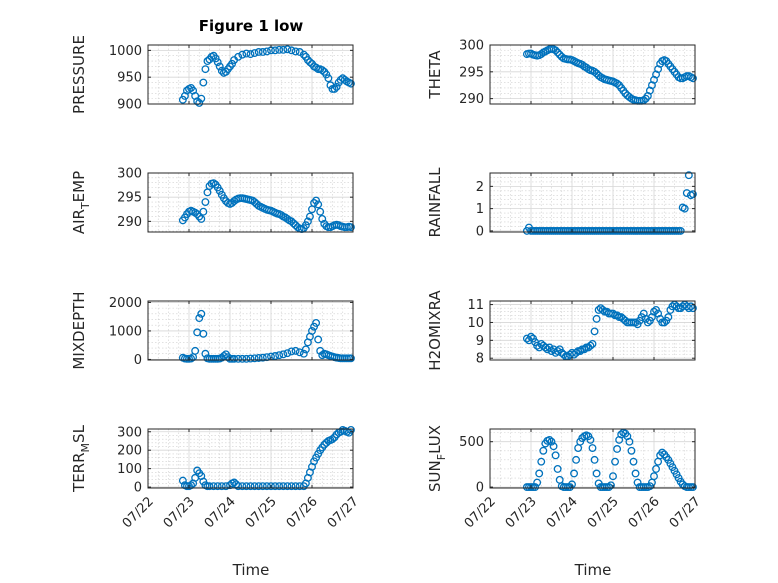 This screenshot has height=583, width=778. I want to click on y-axis-label: TERRMSL, so click(81, 458).